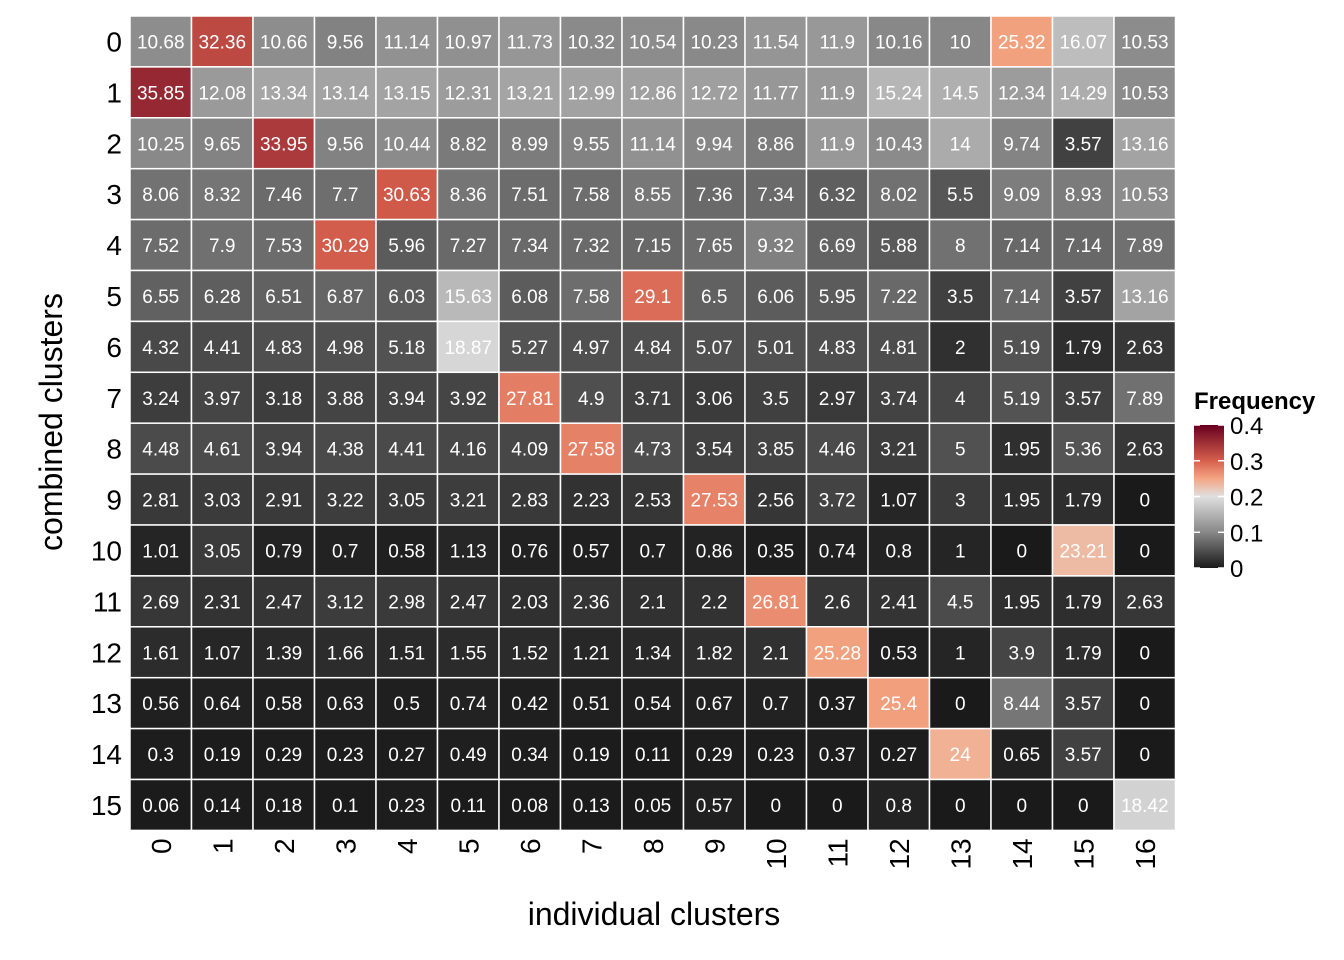 The height and width of the screenshot is (960, 1344). What do you see at coordinates (652, 653) in the screenshot?
I see `cell-value-label: 1.34` at bounding box center [652, 653].